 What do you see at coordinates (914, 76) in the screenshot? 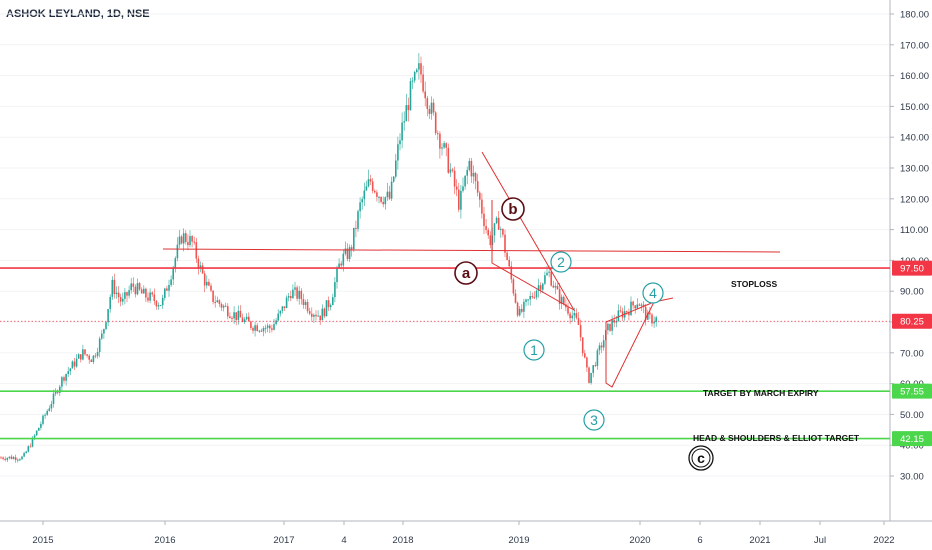
I see `y-tick-label: 160.00` at bounding box center [914, 76].